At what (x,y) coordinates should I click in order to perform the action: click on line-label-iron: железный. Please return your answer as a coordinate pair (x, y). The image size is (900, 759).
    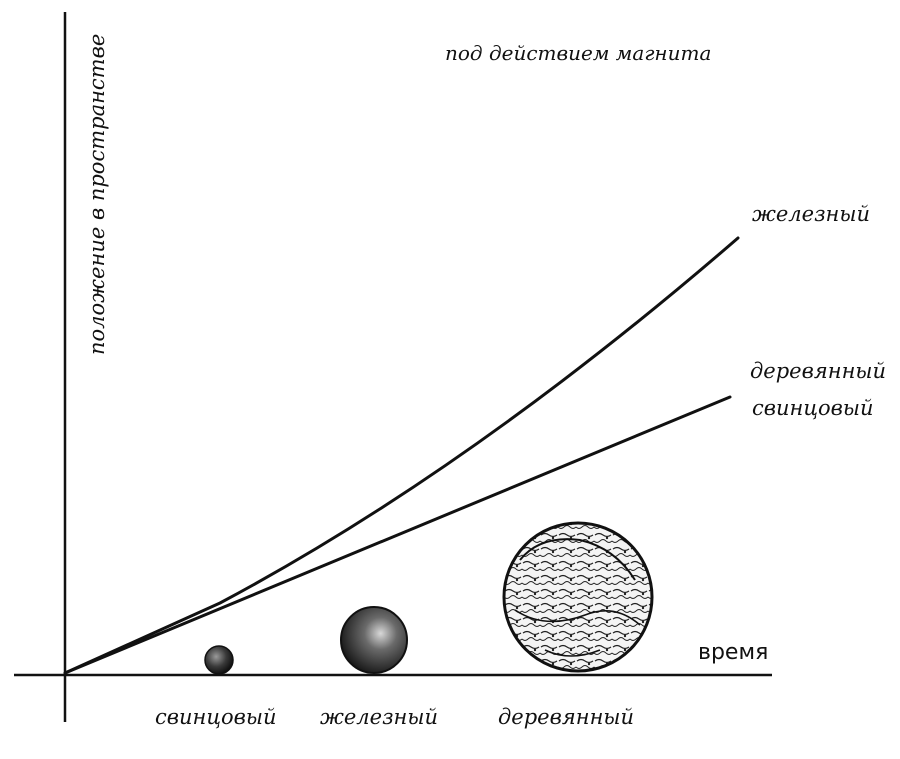
    Looking at the image, I should click on (811, 214).